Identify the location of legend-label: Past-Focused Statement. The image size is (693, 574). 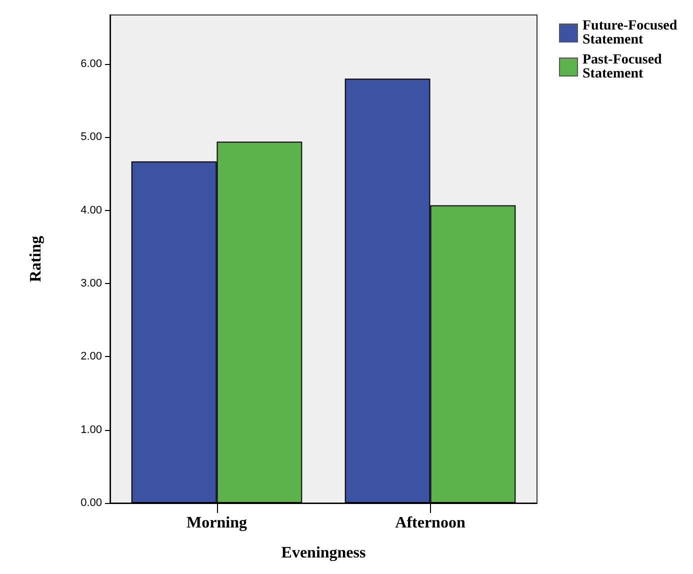
(622, 67).